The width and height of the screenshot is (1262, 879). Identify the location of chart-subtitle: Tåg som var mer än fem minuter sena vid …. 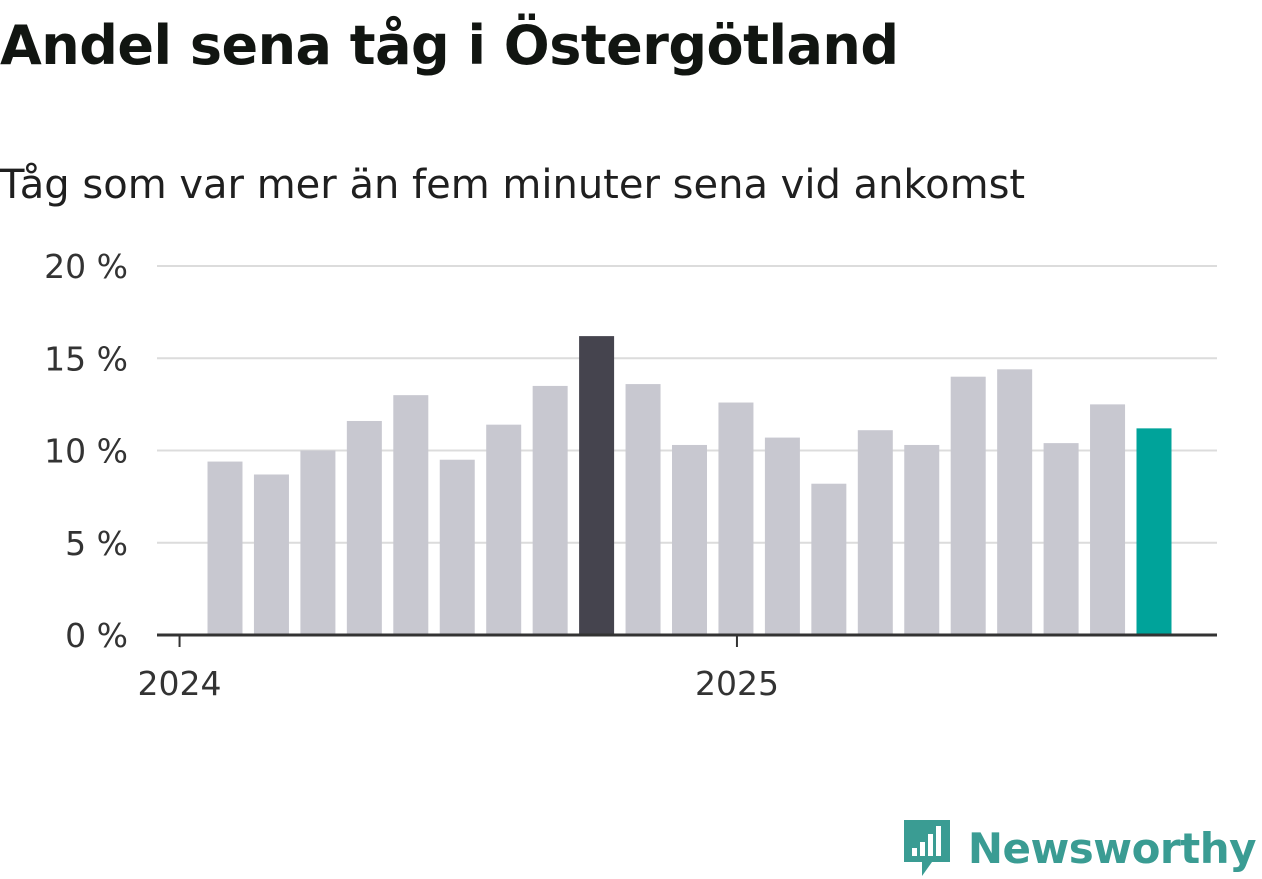
(513, 185).